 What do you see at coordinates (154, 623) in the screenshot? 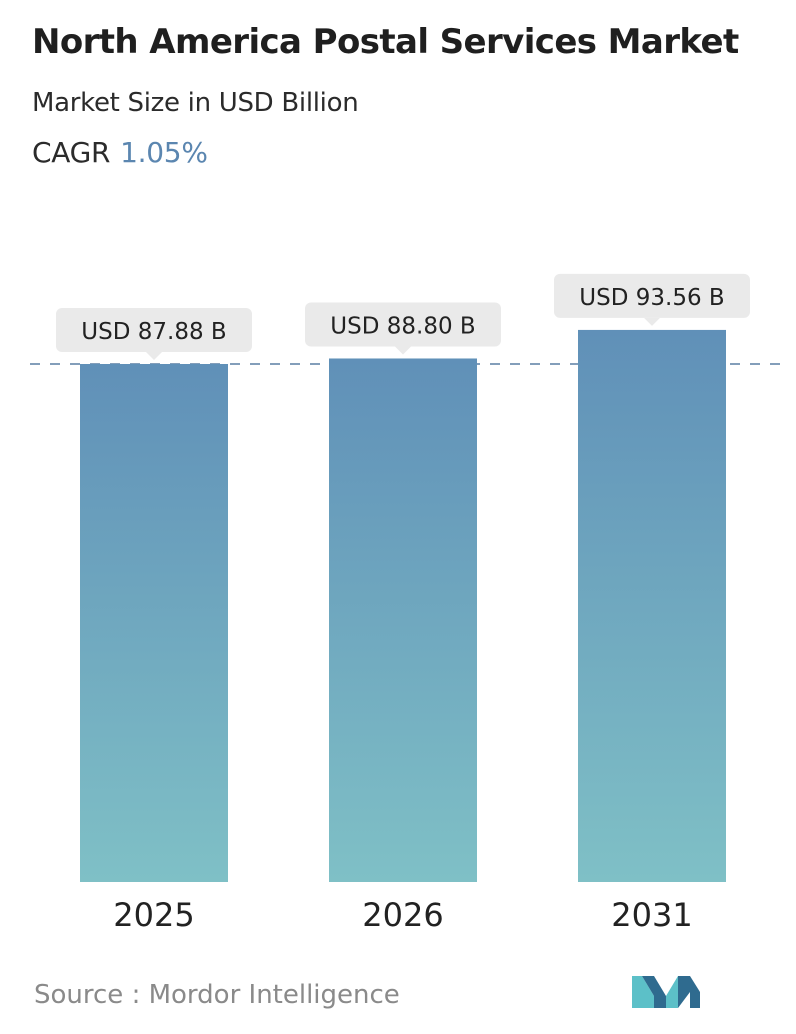
I see `bar-2025` at bounding box center [154, 623].